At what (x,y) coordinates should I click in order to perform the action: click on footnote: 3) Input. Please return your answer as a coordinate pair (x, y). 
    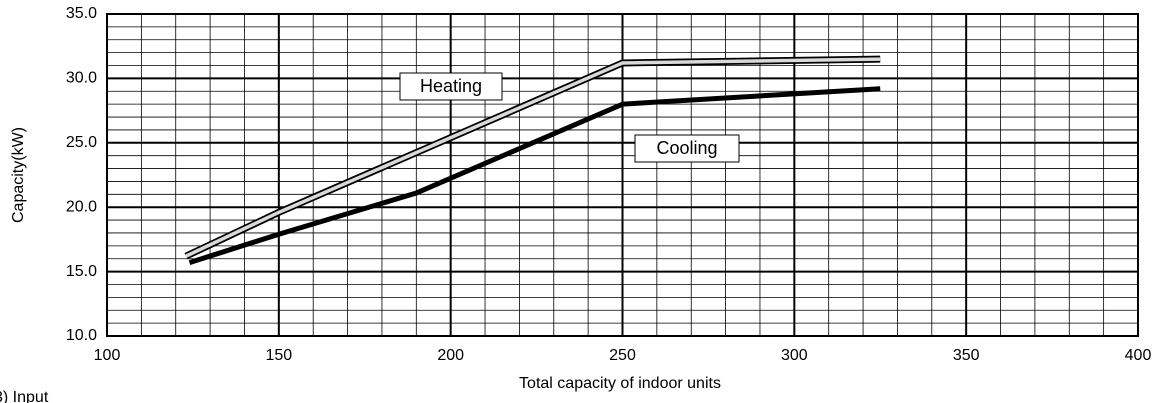
    Looking at the image, I should click on (24, 396).